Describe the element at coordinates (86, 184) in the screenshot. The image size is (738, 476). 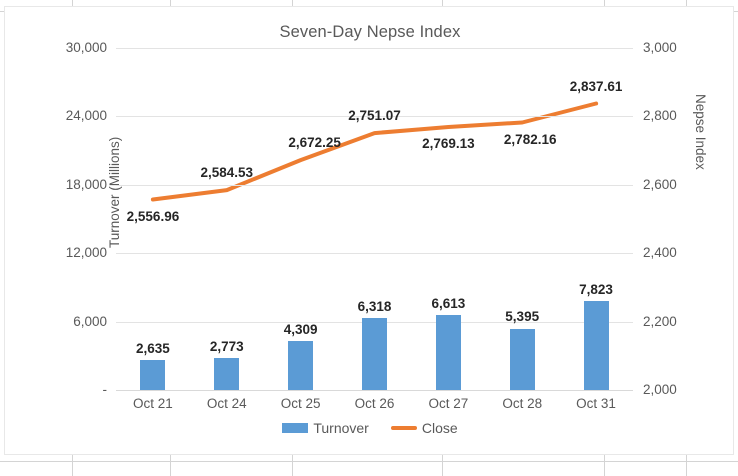
I see `y-axis-tick-left: 18,000` at that location.